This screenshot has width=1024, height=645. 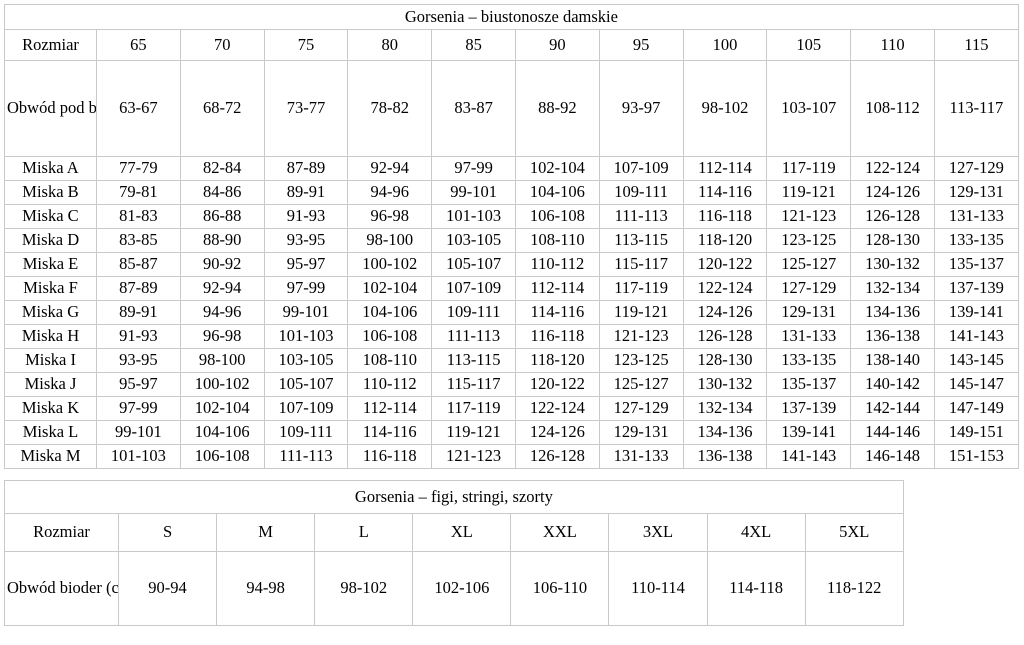 I want to click on bottoms-size-header-m: M, so click(x=266, y=532).